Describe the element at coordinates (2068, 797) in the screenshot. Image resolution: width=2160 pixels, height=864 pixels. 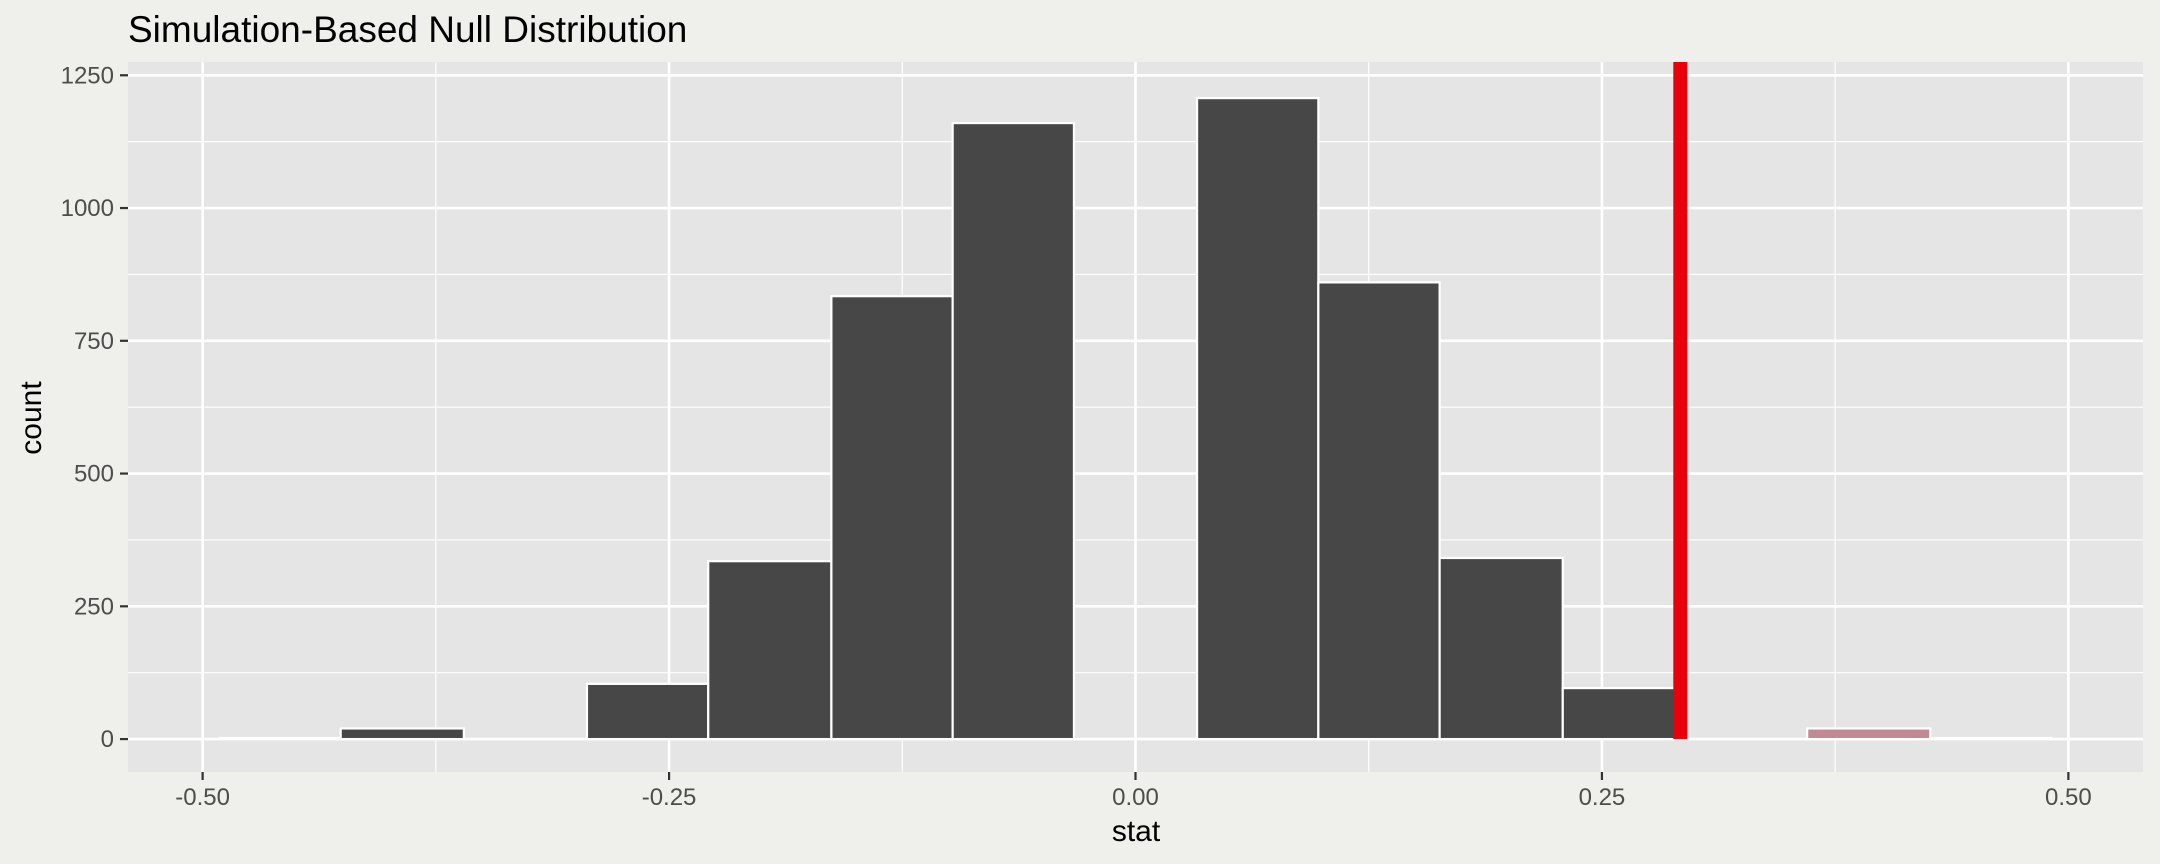
I see `x-tick-label: 0.50` at that location.